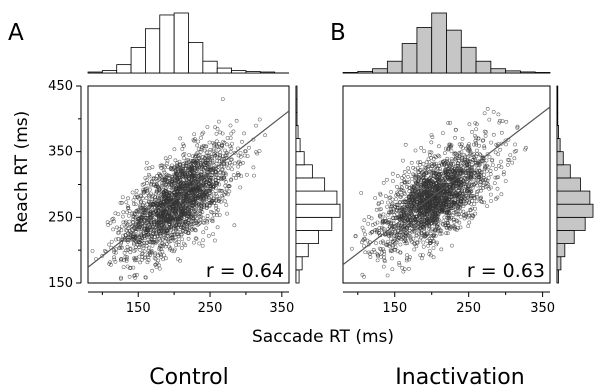 This screenshot has height=391, width=597. I want to click on panel-a-x-tick-label: 150, so click(138, 308).